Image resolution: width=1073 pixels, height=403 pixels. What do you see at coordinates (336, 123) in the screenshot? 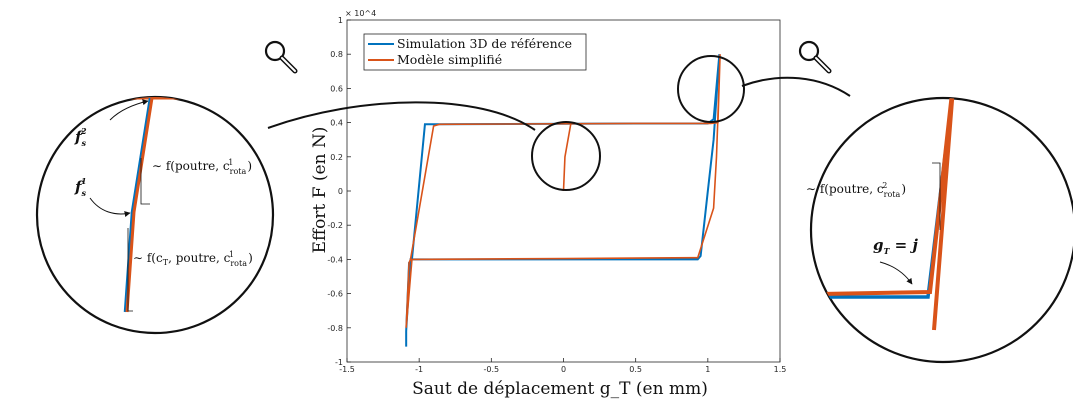
I see `y-tick-label: 0.4` at bounding box center [336, 123].